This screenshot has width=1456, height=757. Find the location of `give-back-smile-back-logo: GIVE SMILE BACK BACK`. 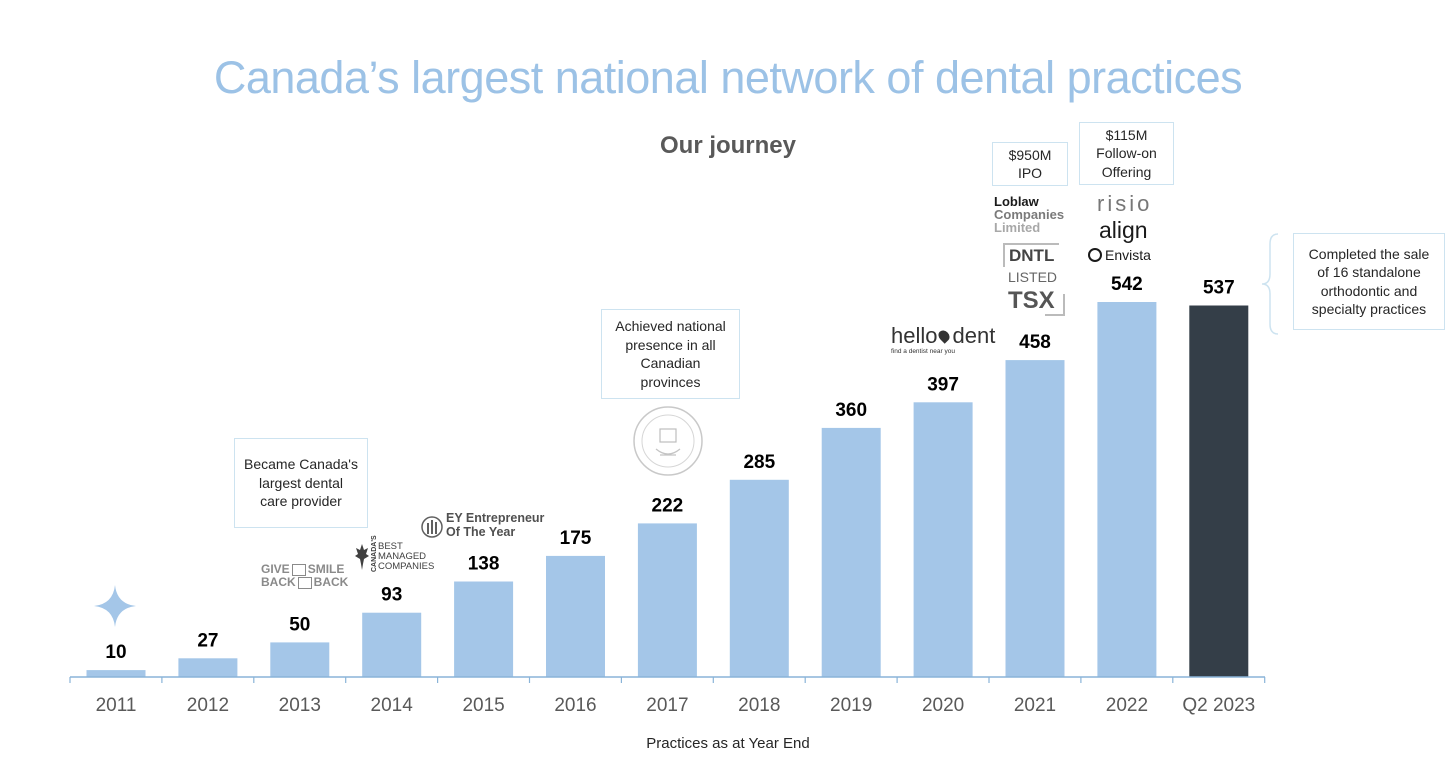

give-back-smile-back-logo: GIVE SMILE BACK BACK is located at coordinates (305, 575).